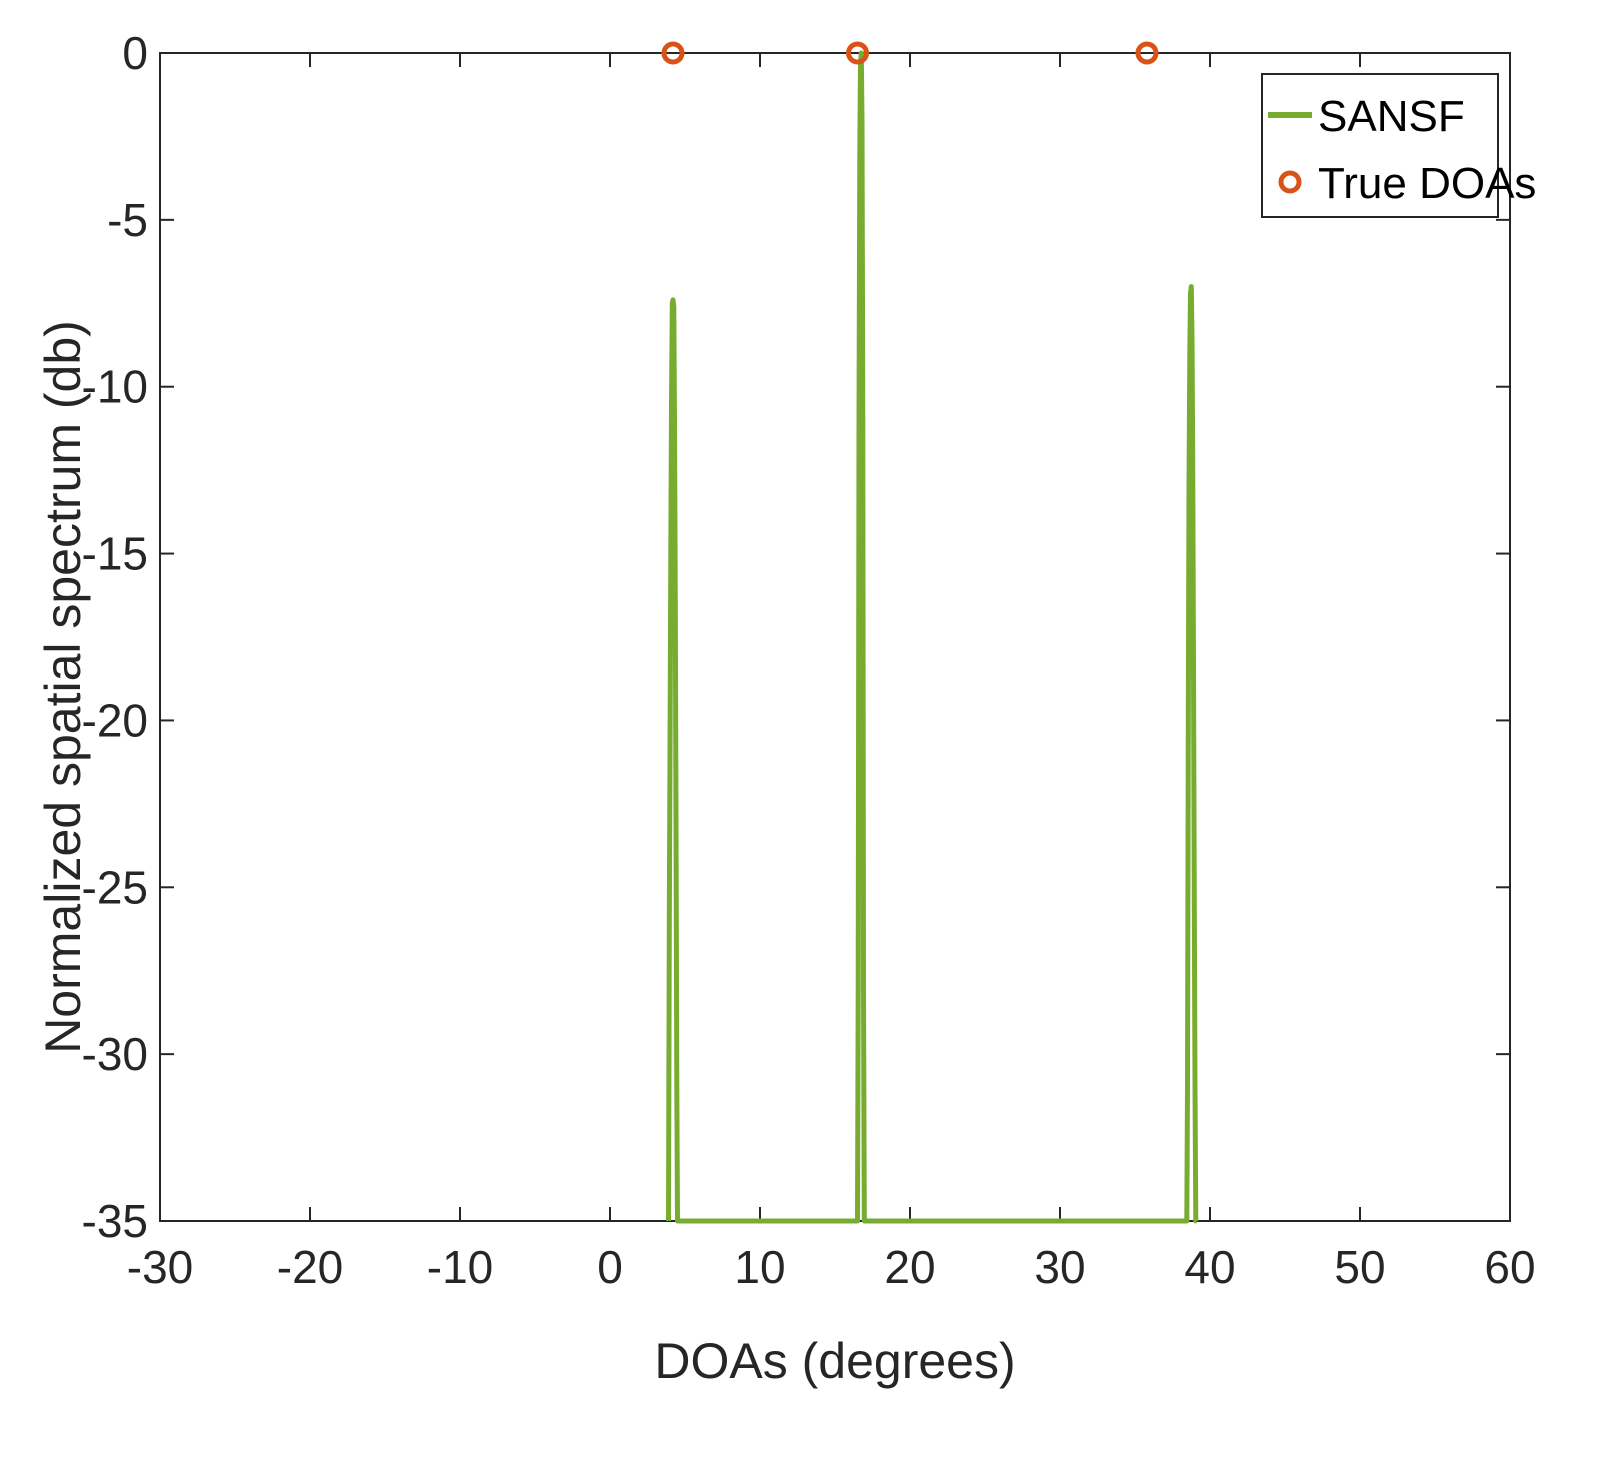 The image size is (1620, 1463). What do you see at coordinates (1209, 1267) in the screenshot?
I see `x-tick-label: 40` at bounding box center [1209, 1267].